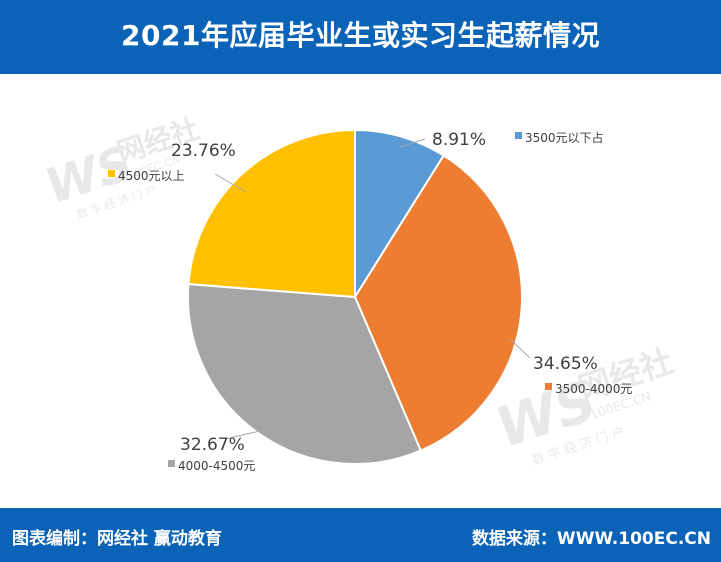 This screenshot has height=562, width=721. Describe the element at coordinates (203, 151) in the screenshot. I see `slice-percent-label: 23.76%` at that location.